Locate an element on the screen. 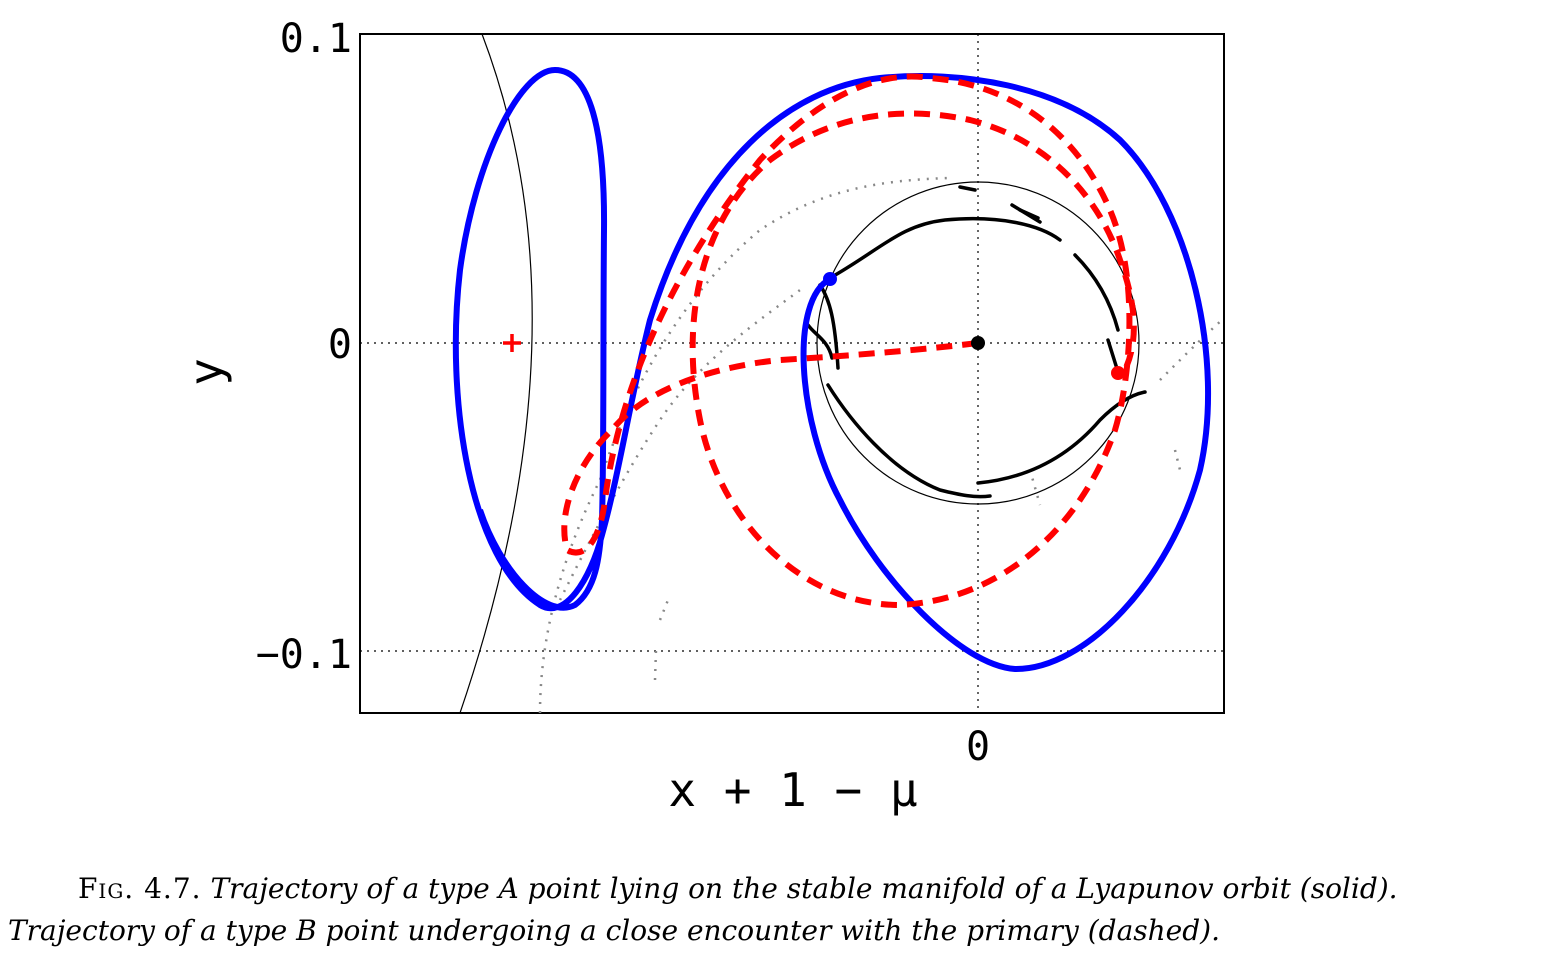 The image size is (1551, 969). primary-body-dot is located at coordinates (978, 343).